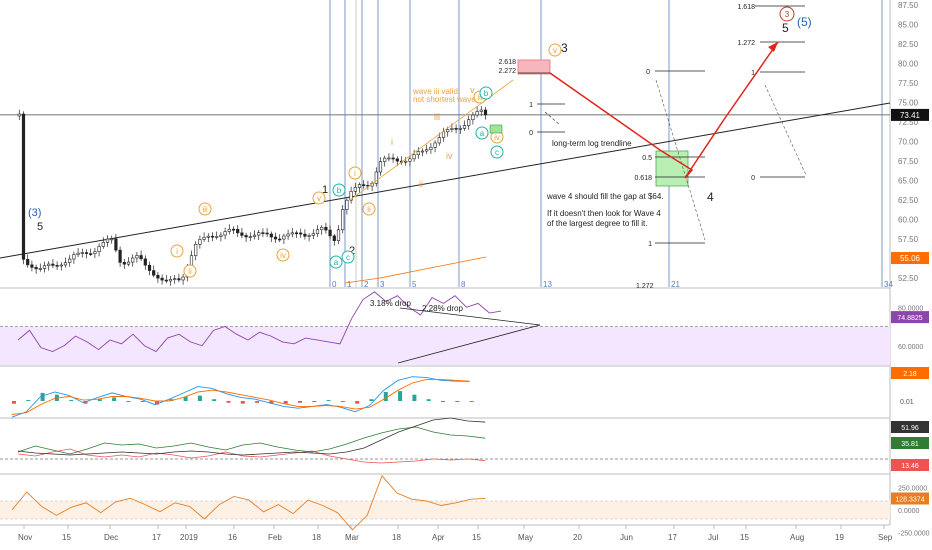 Image resolution: width=932 pixels, height=550 pixels. I want to click on wave-circle-3: 3, so click(787, 14).